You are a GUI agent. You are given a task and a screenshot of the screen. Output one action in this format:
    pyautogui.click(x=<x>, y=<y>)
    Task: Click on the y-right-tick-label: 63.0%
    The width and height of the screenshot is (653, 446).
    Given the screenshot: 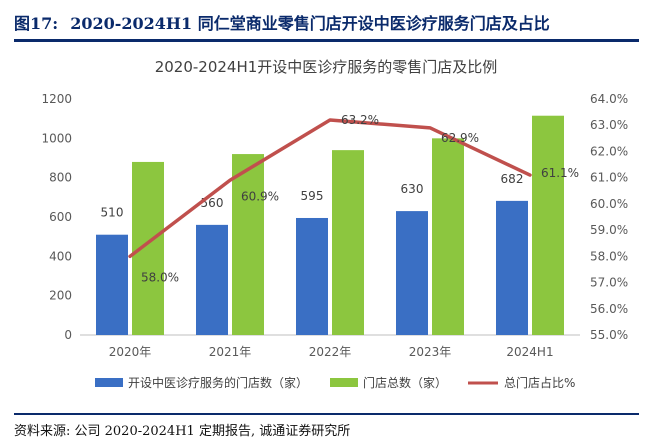 What is the action you would take?
    pyautogui.click(x=609, y=125)
    